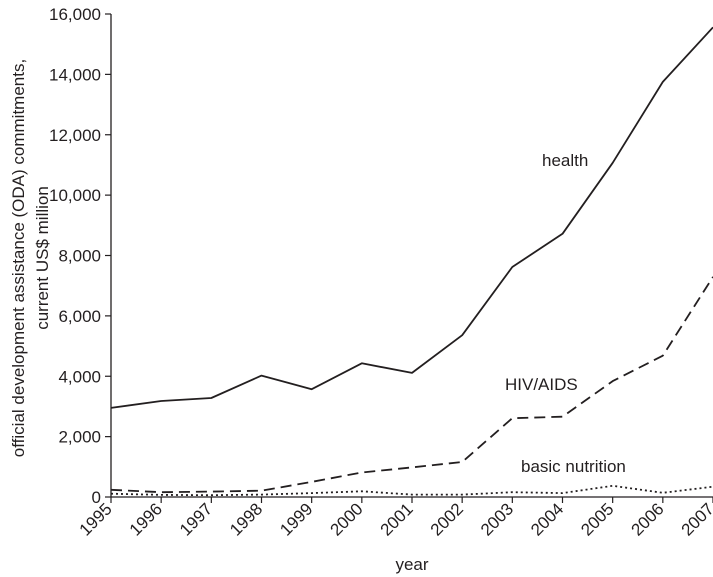 The image size is (713, 577). I want to click on y-tick-label: 8,000, so click(79, 256).